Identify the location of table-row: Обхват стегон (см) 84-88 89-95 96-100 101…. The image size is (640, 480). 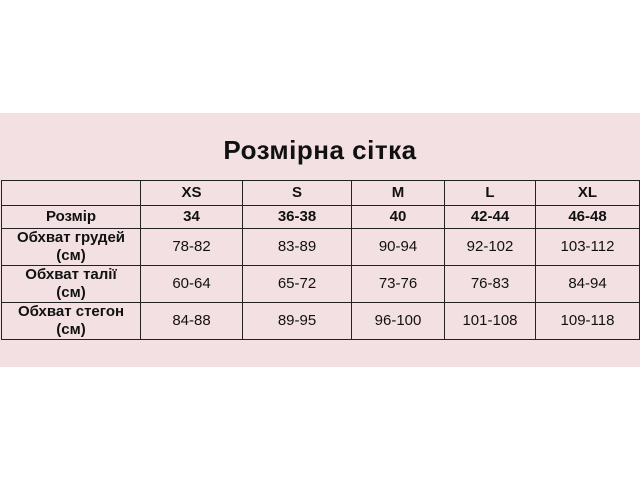
(320, 321).